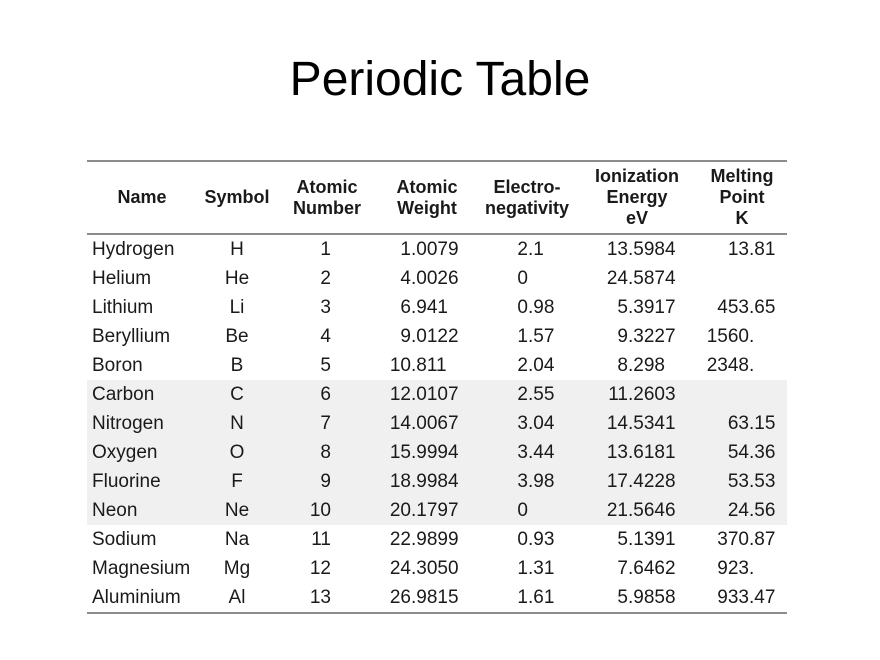  I want to click on cell-atomic-number: 4, so click(327, 336).